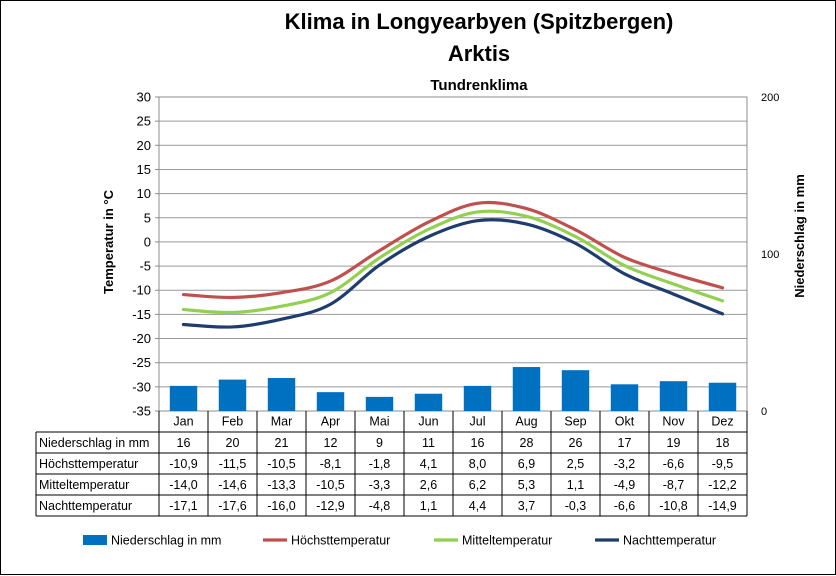 Image resolution: width=836 pixels, height=576 pixels. Describe the element at coordinates (380, 485) in the screenshot. I see `table-cell: -3,3` at that location.